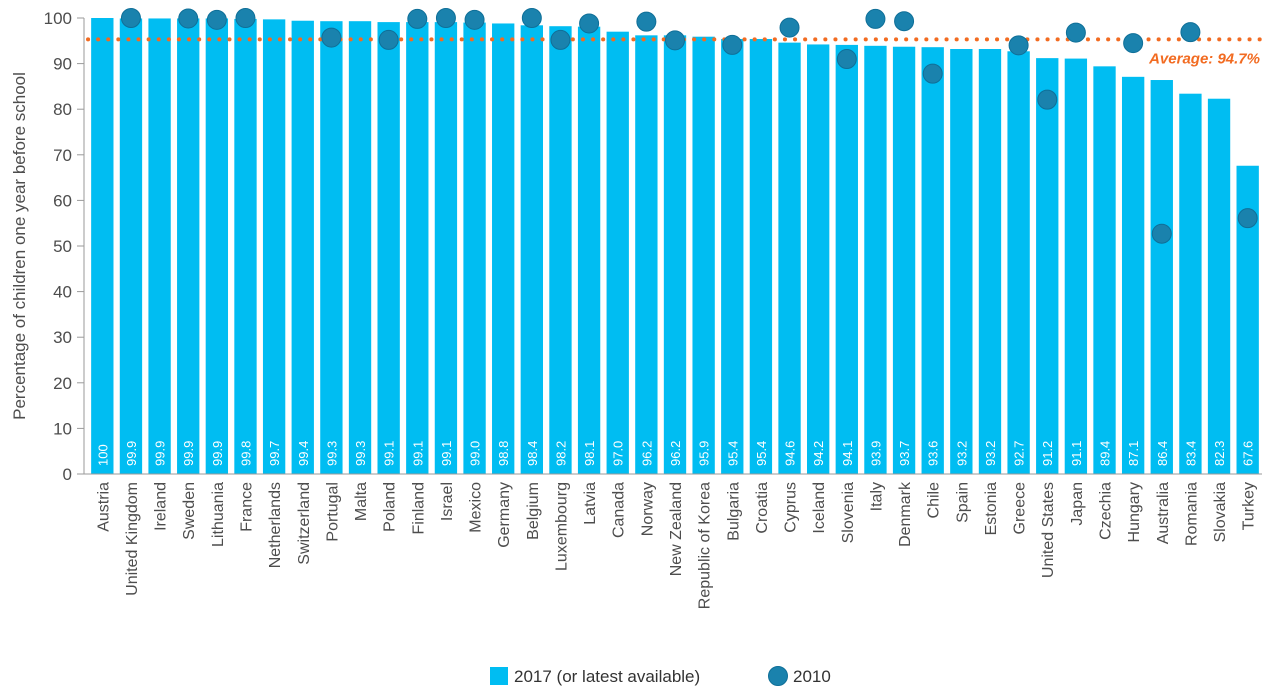  Describe the element at coordinates (560, 453) in the screenshot. I see `bar-value-label: 98.2` at that location.